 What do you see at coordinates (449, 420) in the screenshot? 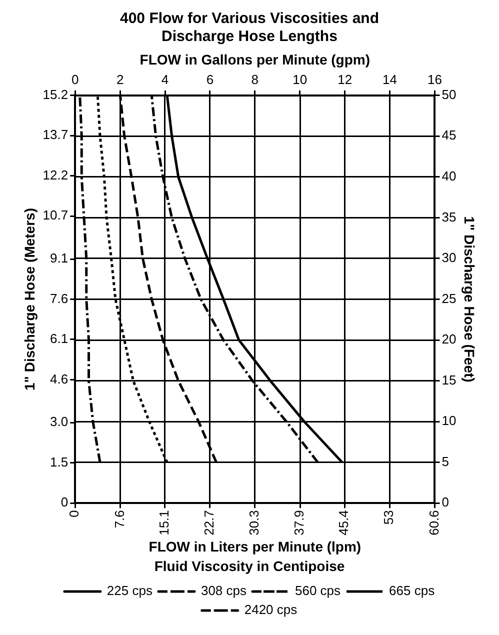
I see `y2-tick-label: 10` at bounding box center [449, 420].